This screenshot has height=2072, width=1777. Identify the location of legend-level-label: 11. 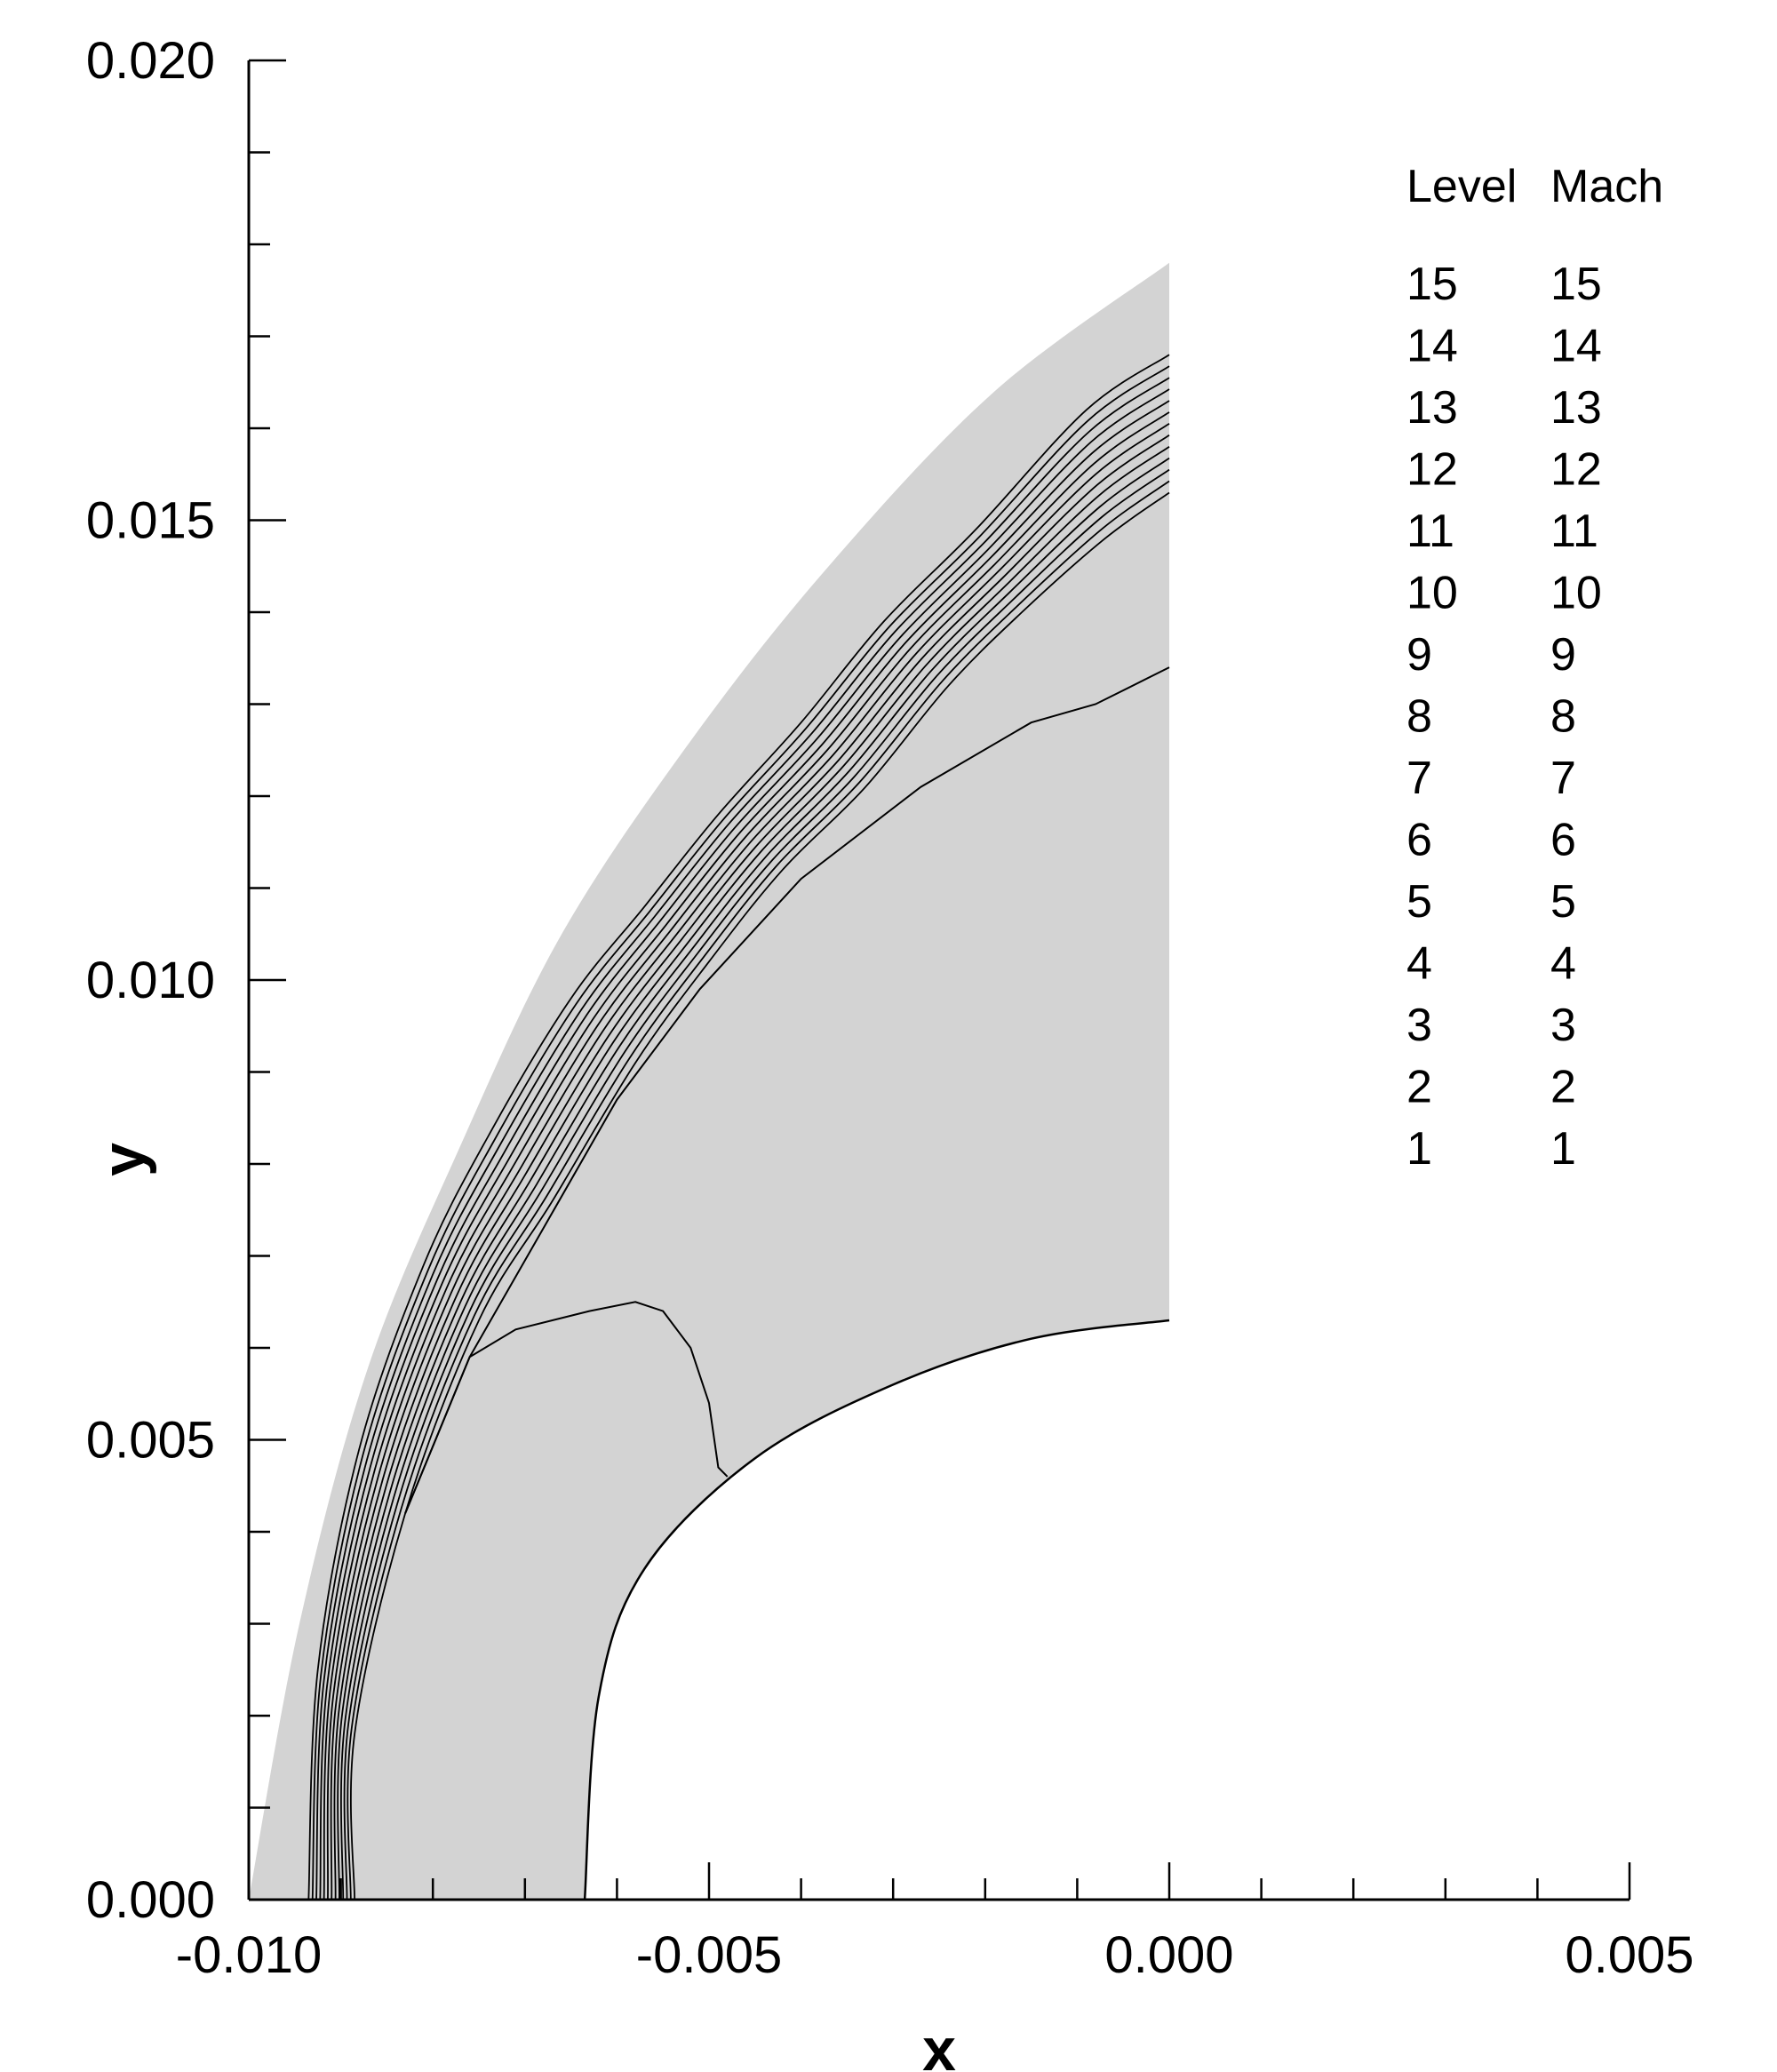
(1430, 531).